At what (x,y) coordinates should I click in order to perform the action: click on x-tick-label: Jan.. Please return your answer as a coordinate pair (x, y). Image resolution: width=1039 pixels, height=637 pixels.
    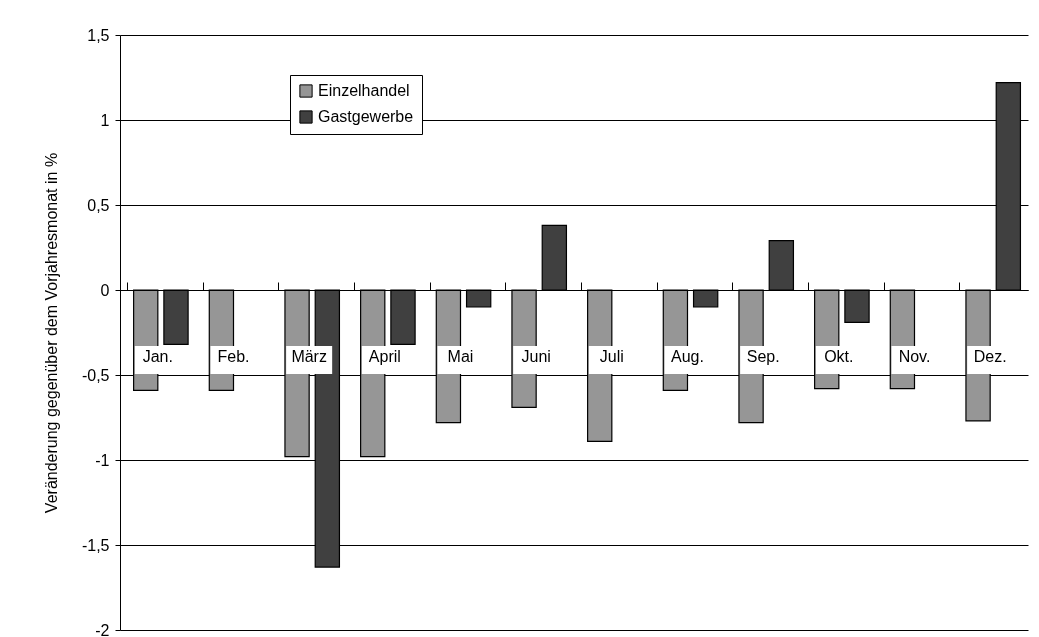
    Looking at the image, I should click on (157, 356).